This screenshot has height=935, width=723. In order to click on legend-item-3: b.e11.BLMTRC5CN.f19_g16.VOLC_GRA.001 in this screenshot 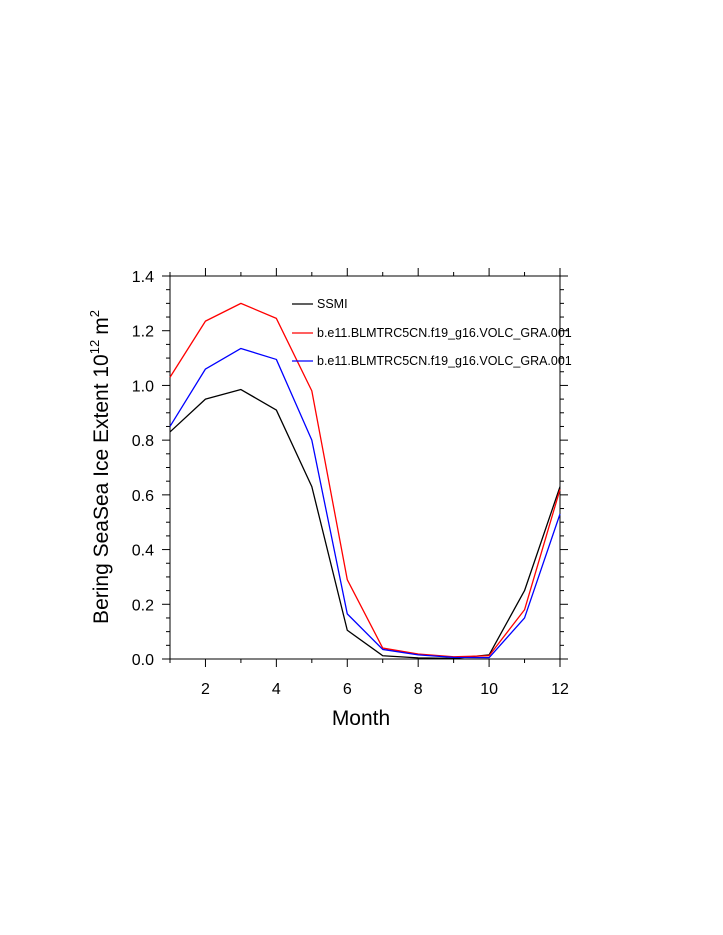, I will do `click(432, 361)`.